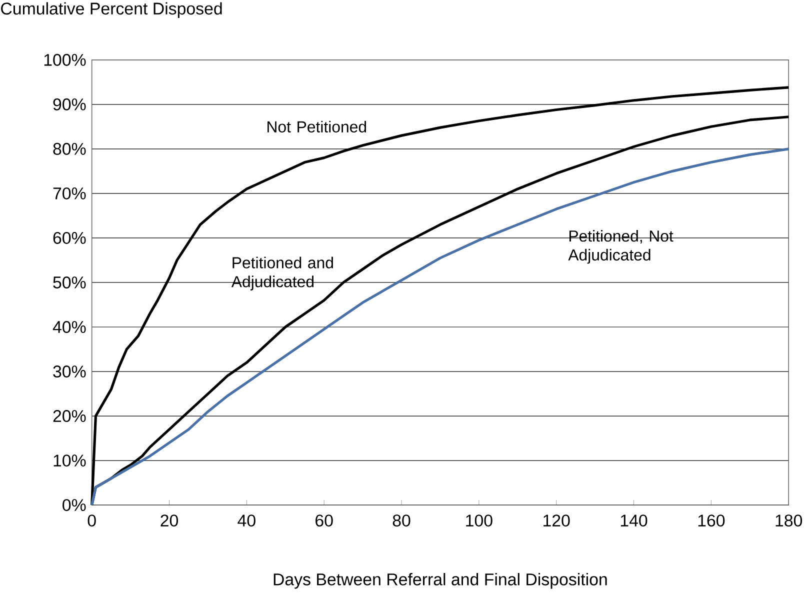 This screenshot has width=808, height=593. I want to click on y-tick-label: 80%, so click(69, 148).